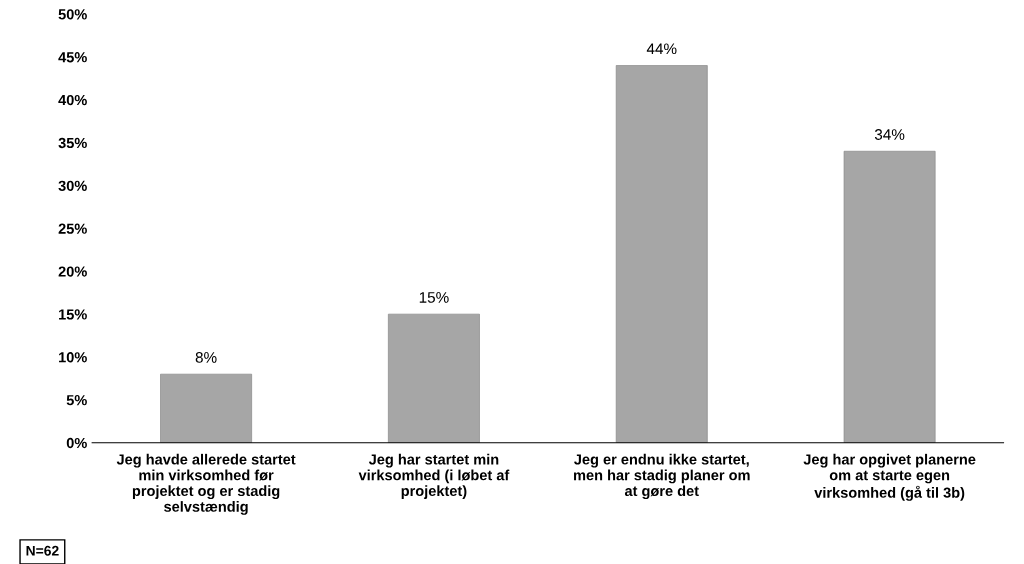 The height and width of the screenshot is (564, 1024). I want to click on y-tick-label: 45%, so click(72, 57).